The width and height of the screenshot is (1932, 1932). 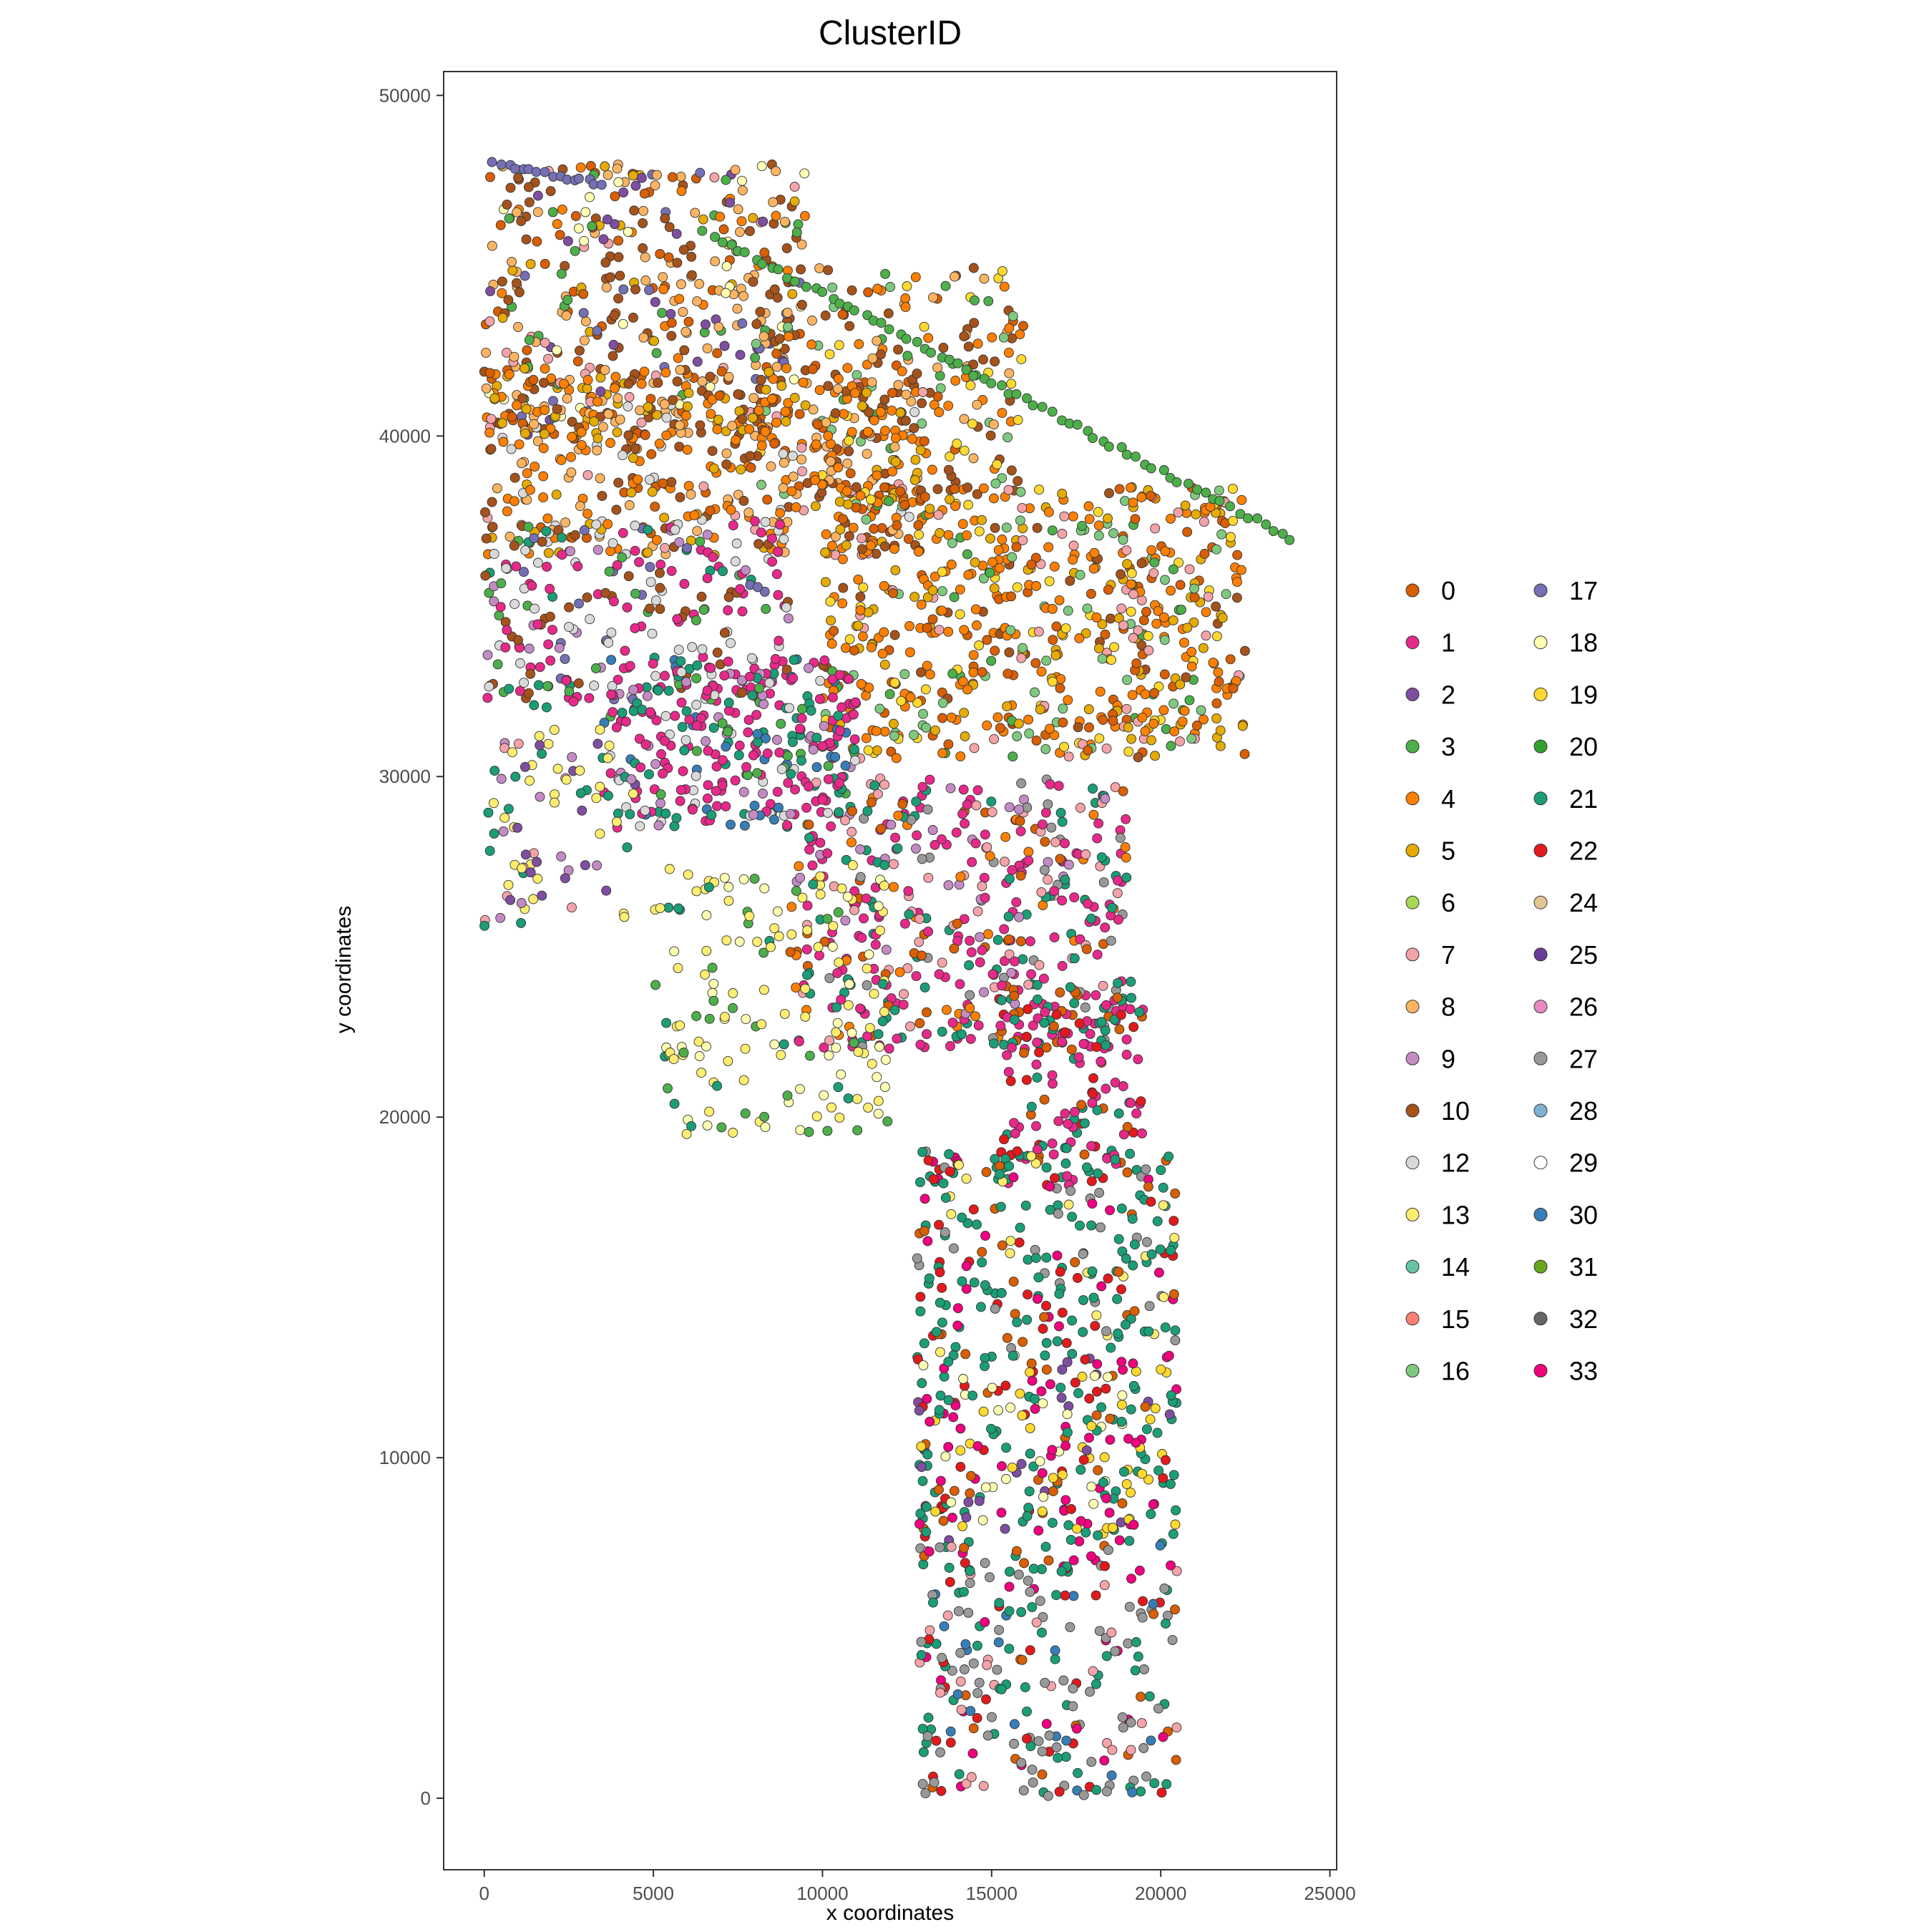 I want to click on cluster-16-point, so click(x=1013, y=316).